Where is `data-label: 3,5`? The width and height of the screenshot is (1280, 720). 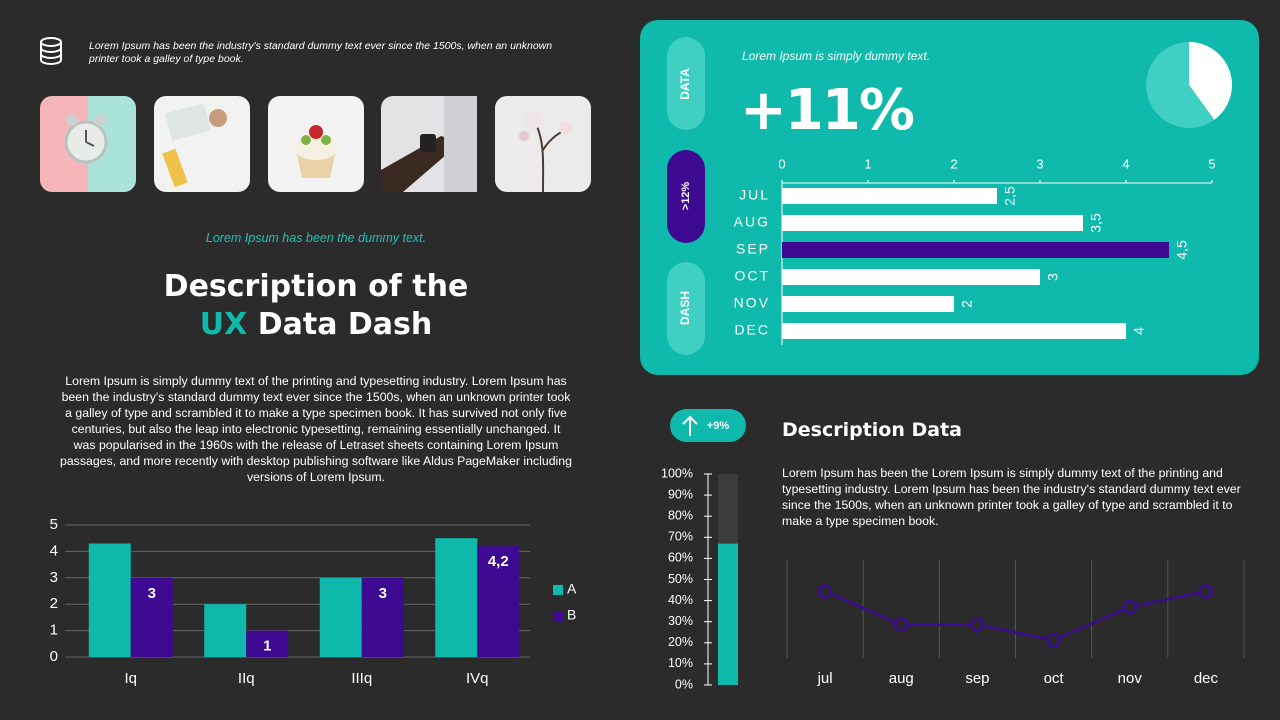
data-label: 3,5 is located at coordinates (1096, 223).